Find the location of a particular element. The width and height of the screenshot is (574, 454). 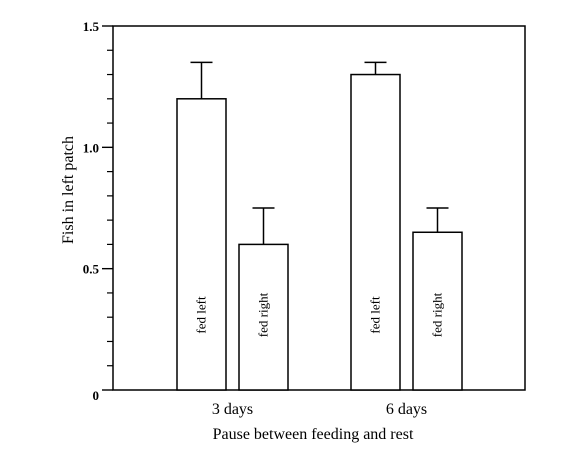

major-ticks is located at coordinates (107, 208).